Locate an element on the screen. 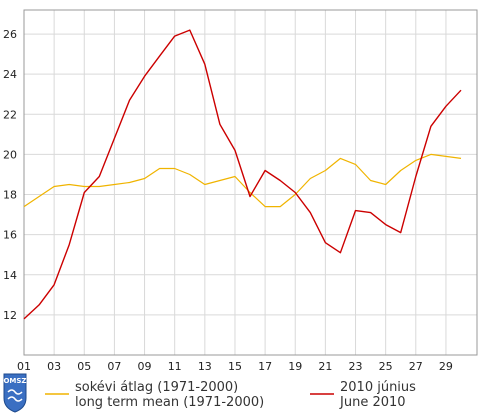 The image size is (490, 414). x-tick-label: 11 is located at coordinates (175, 366).